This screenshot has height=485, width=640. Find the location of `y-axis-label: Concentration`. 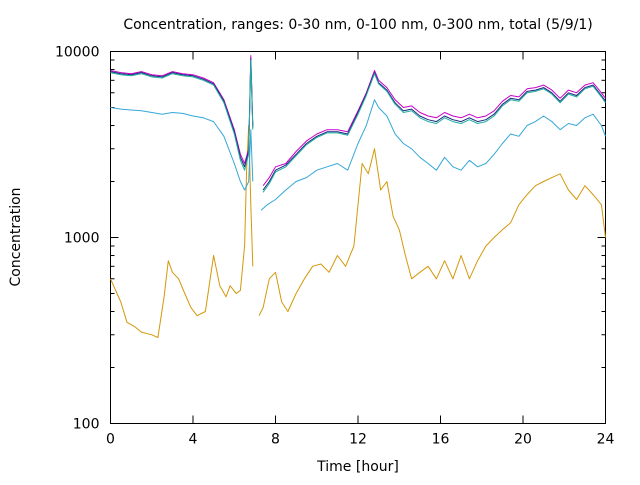

y-axis-label: Concentration is located at coordinates (16, 236).